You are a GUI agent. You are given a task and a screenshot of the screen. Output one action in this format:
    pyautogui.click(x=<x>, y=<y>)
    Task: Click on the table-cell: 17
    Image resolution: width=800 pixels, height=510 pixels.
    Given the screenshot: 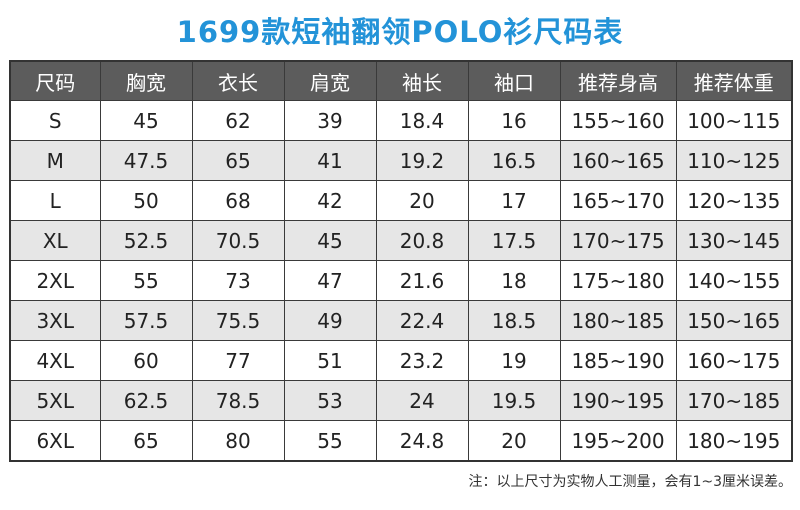 What is the action you would take?
    pyautogui.click(x=514, y=200)
    